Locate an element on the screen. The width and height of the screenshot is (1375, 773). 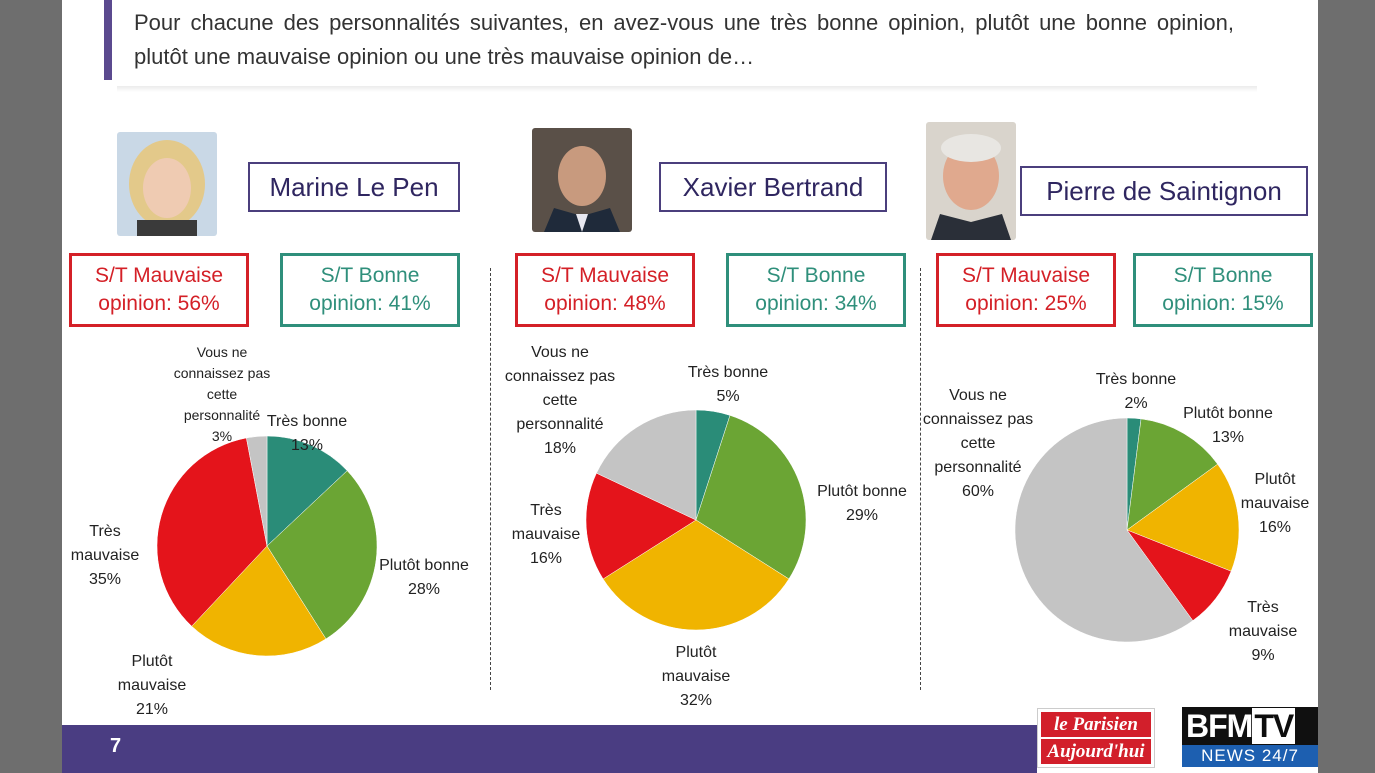
bfmtv-logo: BFMTV NEWS 24/7 is located at coordinates (1250, 737).